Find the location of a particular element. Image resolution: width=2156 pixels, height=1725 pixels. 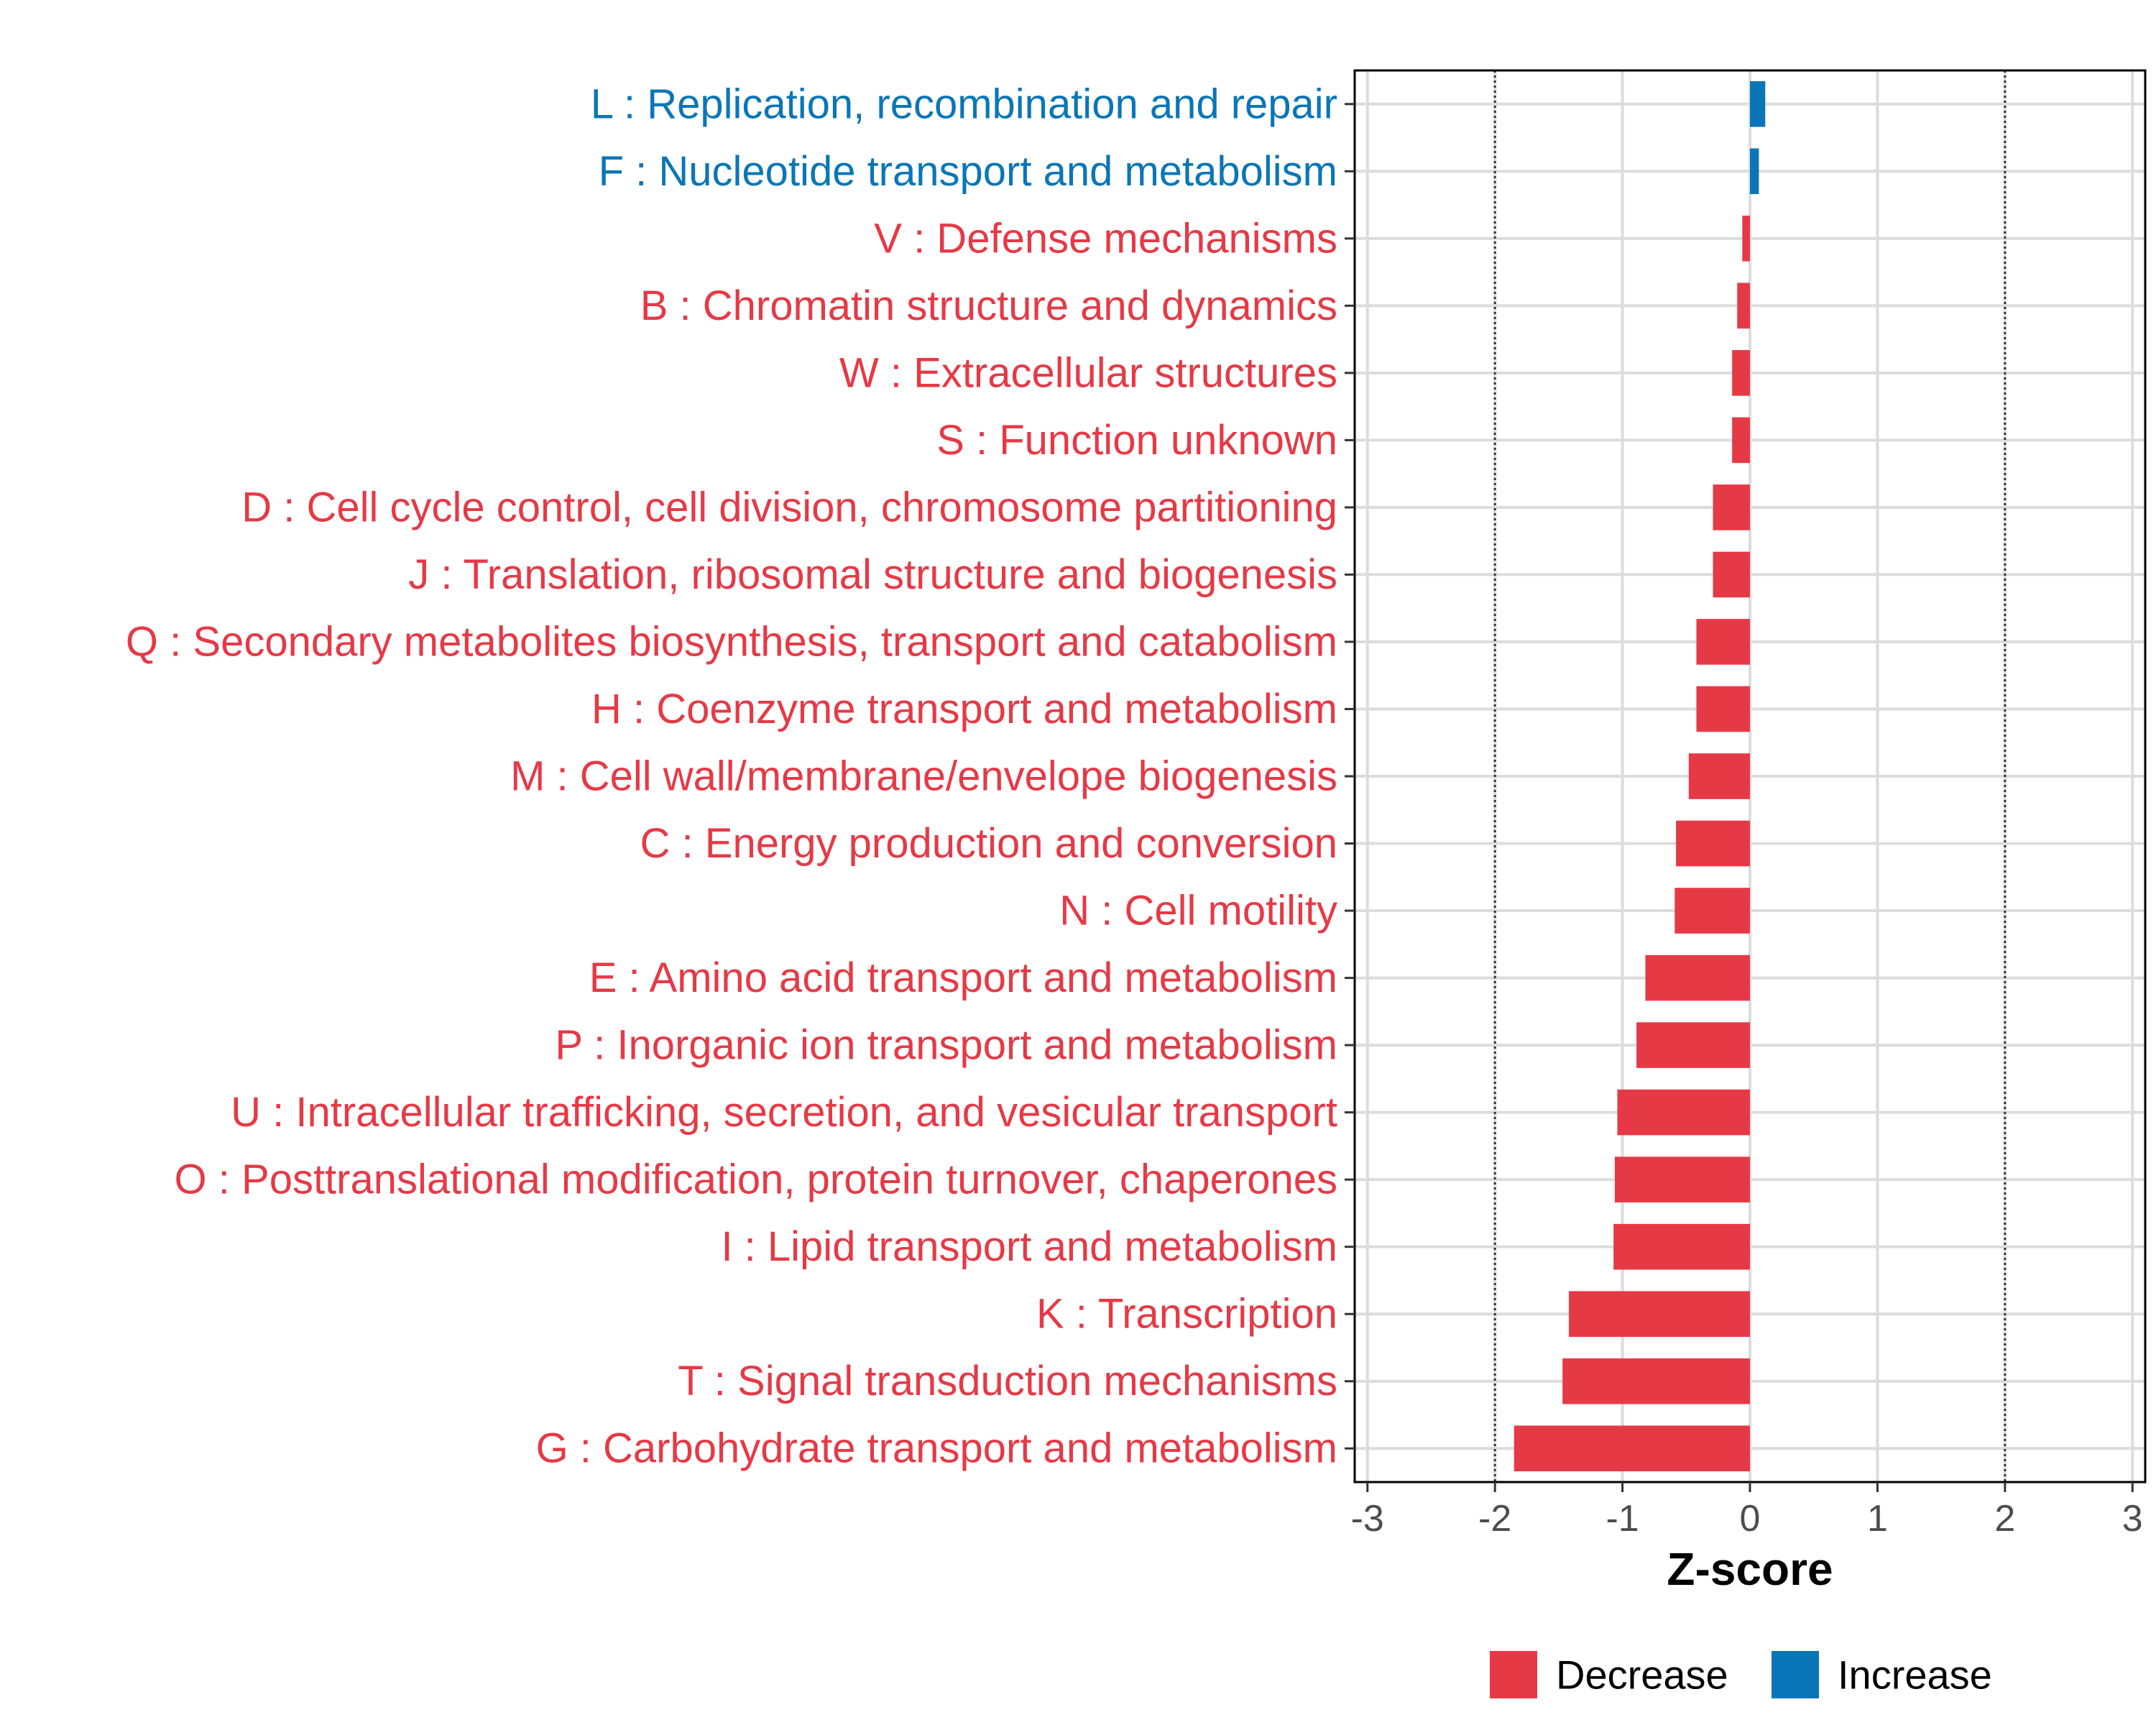

category-label: V : Defense mechanisms is located at coordinates (1106, 238).